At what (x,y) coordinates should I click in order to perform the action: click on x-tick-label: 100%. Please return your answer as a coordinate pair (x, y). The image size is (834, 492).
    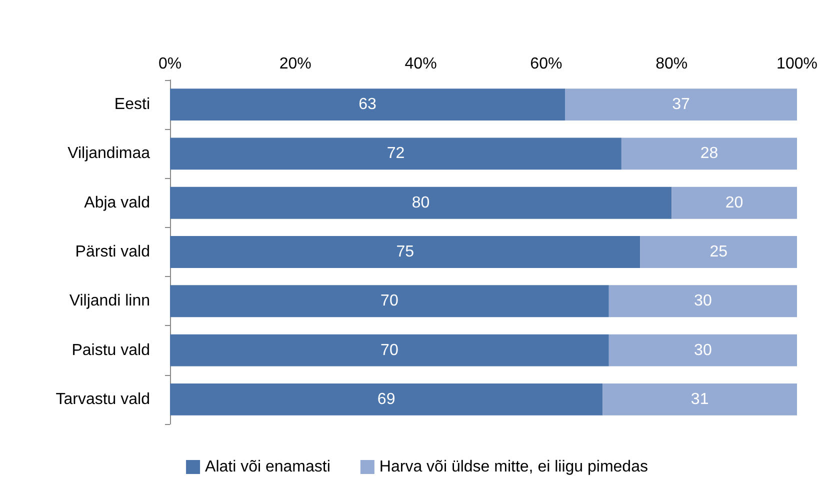
    Looking at the image, I should click on (797, 64).